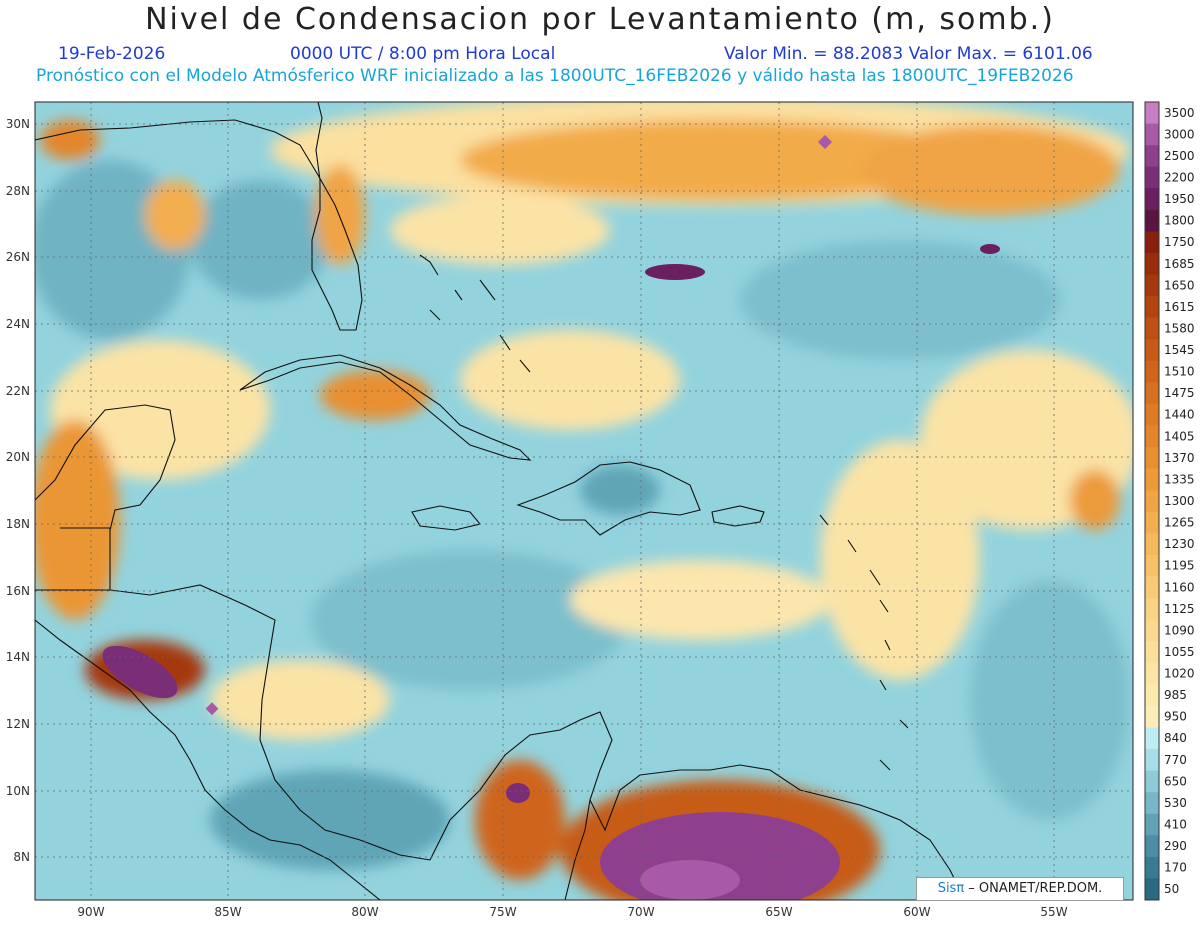 The width and height of the screenshot is (1200, 927). Describe the element at coordinates (1179, 630) in the screenshot. I see `colorbar-label: 1090` at that location.